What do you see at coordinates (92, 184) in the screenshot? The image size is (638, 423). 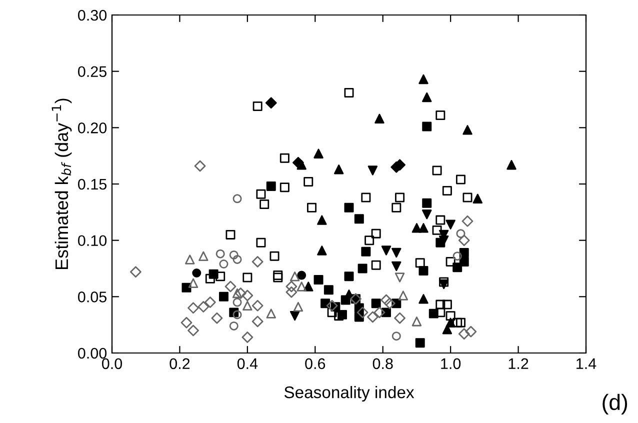 I see `y-tick-label: 0.15` at bounding box center [92, 184].